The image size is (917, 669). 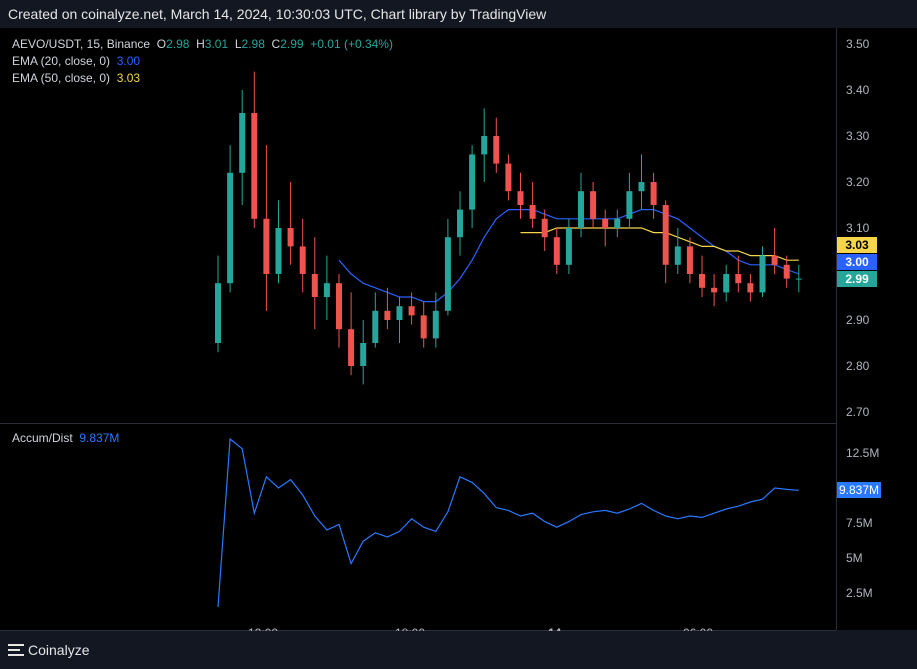 What do you see at coordinates (836, 329) in the screenshot?
I see `price-axis-border` at bounding box center [836, 329].